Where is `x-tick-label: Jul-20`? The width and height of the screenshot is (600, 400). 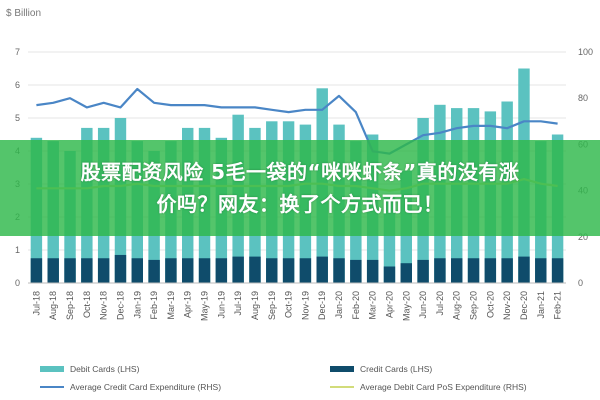
x-tick-label: Jul-20 is located at coordinates (440, 303).